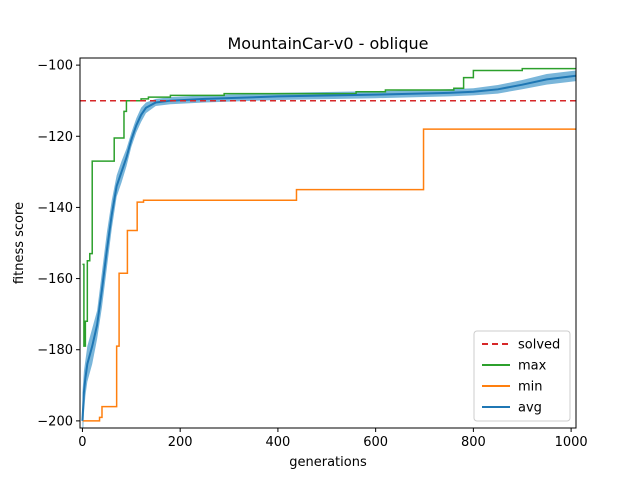 The width and height of the screenshot is (640, 480). I want to click on y-tick-label: −180, so click(55, 350).